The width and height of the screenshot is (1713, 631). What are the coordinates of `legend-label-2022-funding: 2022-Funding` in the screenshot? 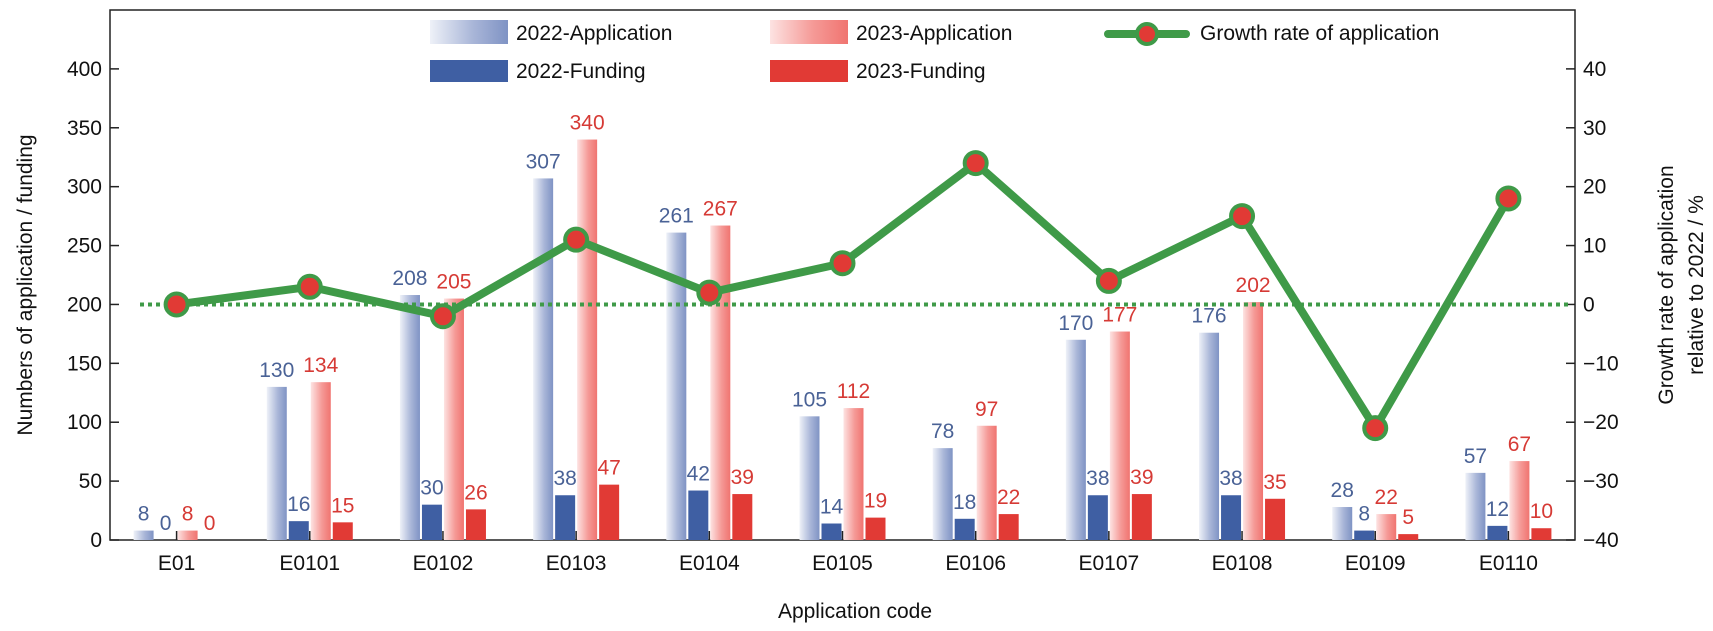 It's located at (581, 71).